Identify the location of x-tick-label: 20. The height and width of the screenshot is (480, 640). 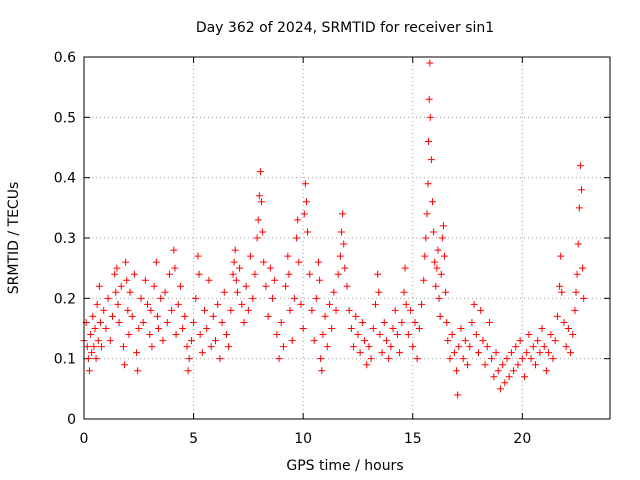
(522, 439).